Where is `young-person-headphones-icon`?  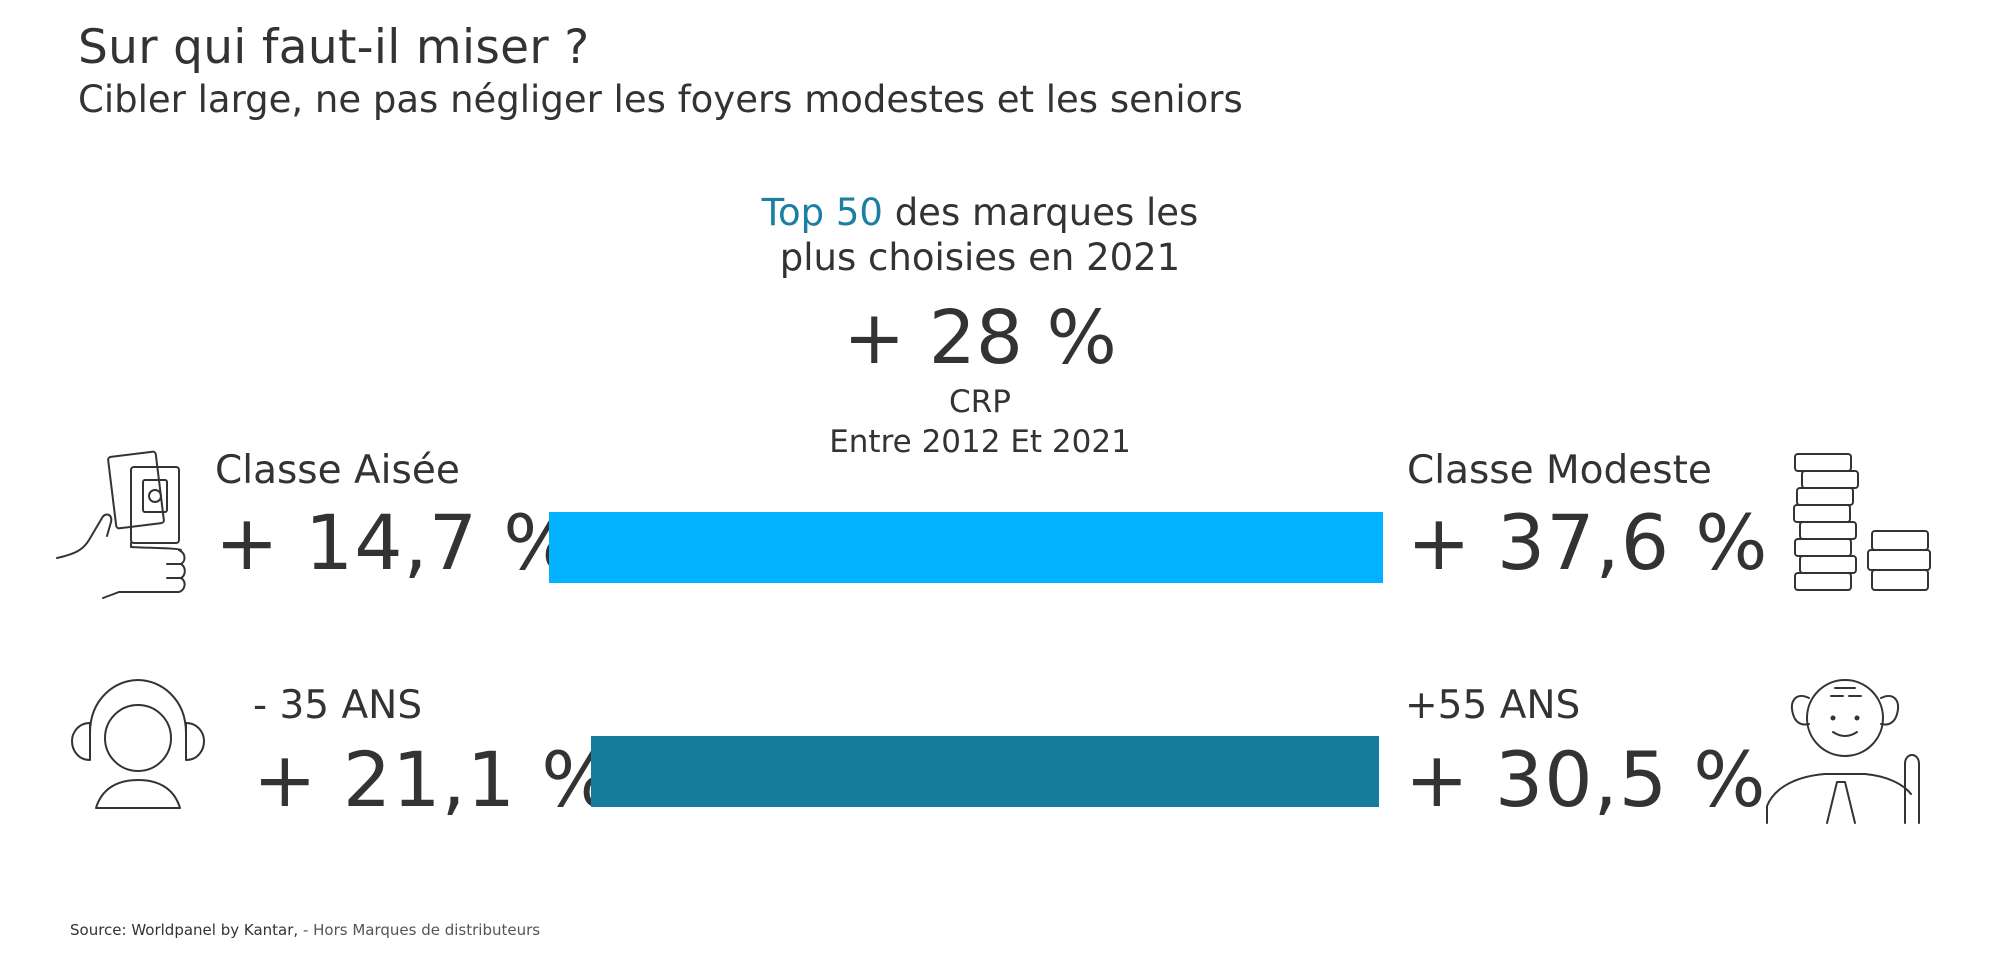
young-person-headphones-icon is located at coordinates (138, 745).